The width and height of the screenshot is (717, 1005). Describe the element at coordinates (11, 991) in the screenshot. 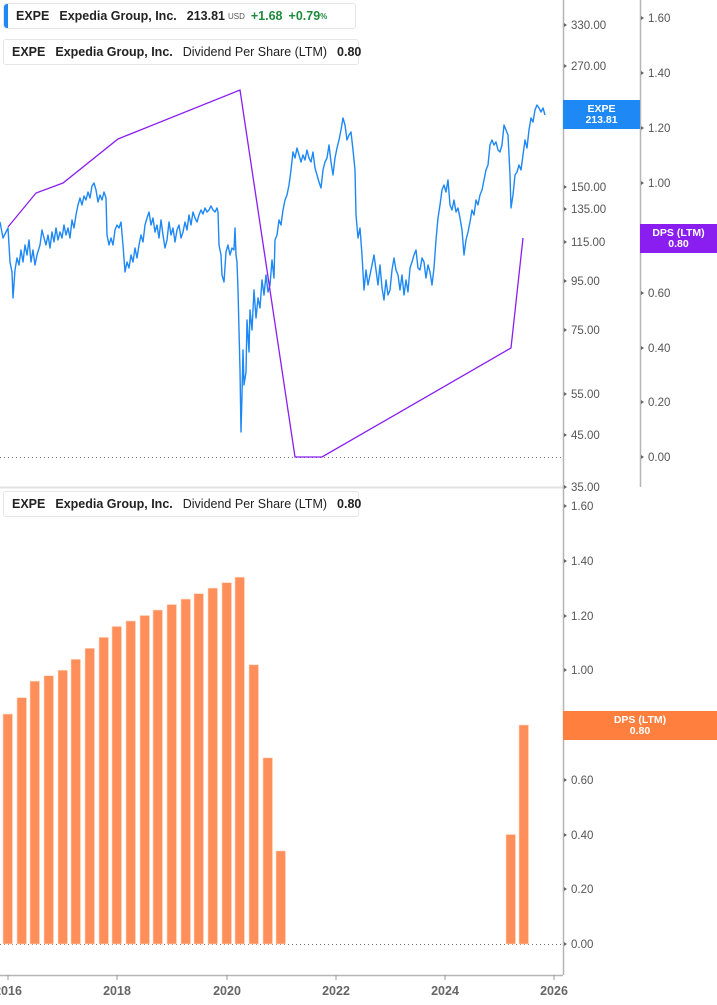

I see `x-axis-label: 2016` at that location.